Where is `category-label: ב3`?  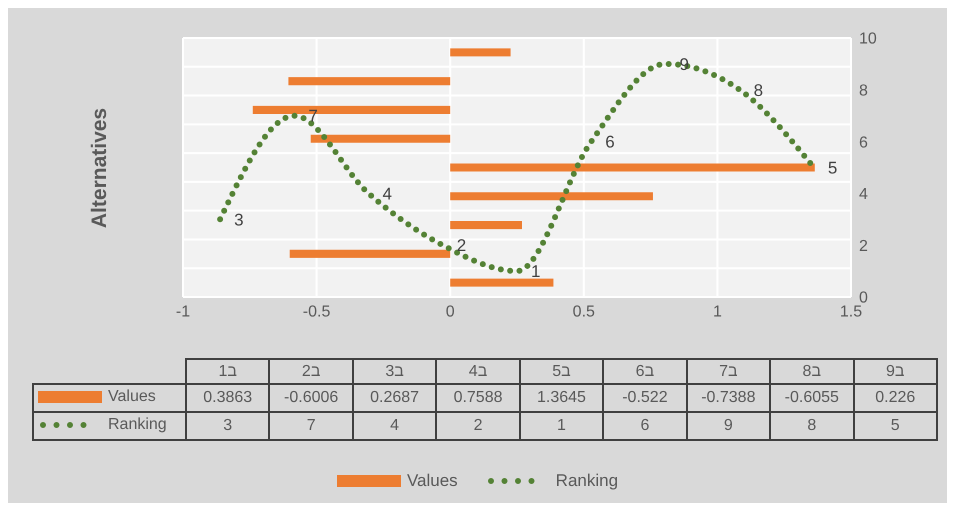 category-label: ב3 is located at coordinates (394, 371).